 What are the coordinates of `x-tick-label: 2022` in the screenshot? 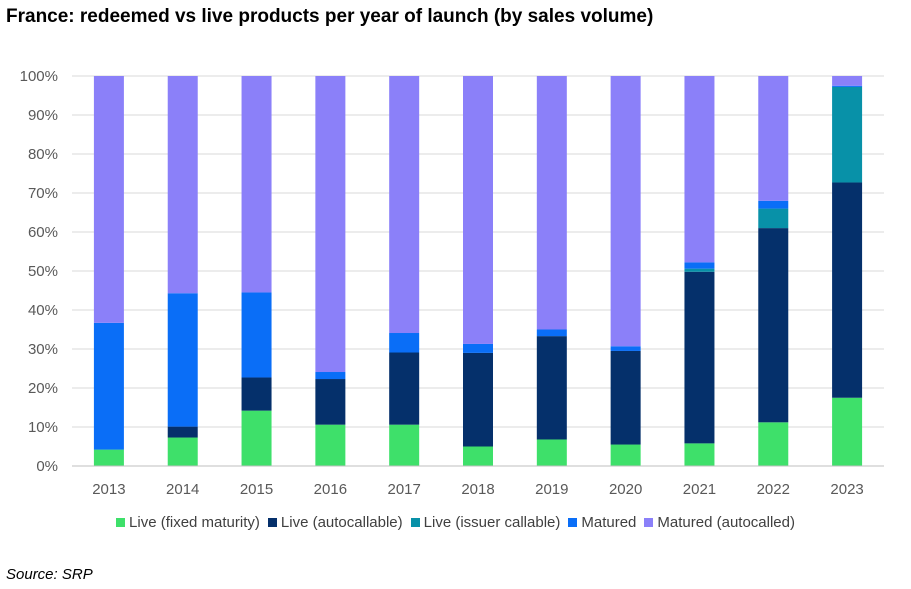 It's located at (773, 489).